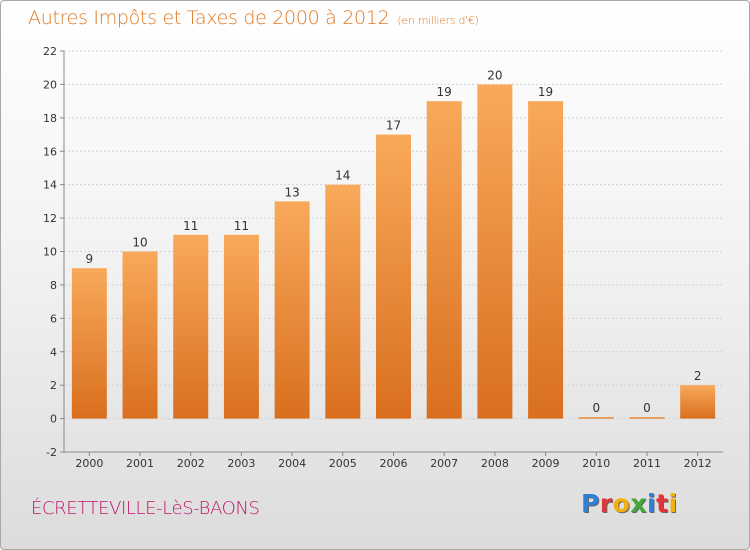 The width and height of the screenshot is (750, 550). What do you see at coordinates (209, 18) in the screenshot?
I see `chart-title-text: Autres Impôts et Taxes de 2000 à 2012` at bounding box center [209, 18].